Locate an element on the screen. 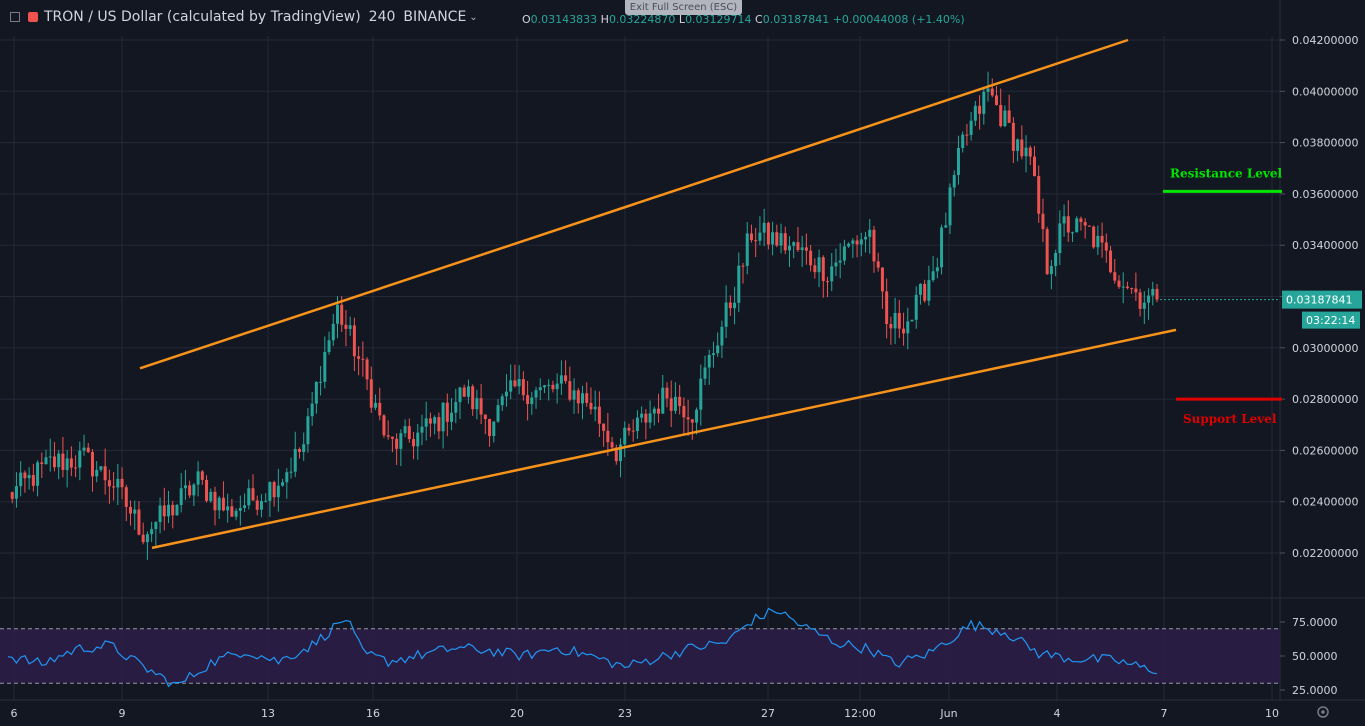 The width and height of the screenshot is (1365, 726). interval-label: 240 is located at coordinates (382, 17).